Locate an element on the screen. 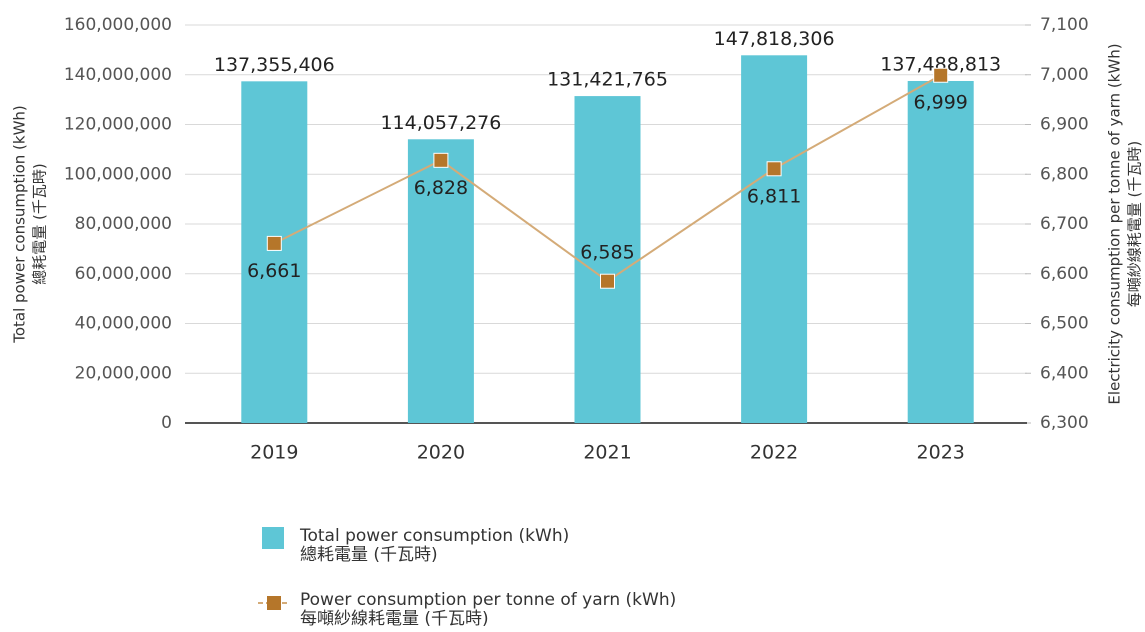 Image resolution: width=1145 pixels, height=632 pixels. bar-value-label: 137,355,406 is located at coordinates (274, 65).